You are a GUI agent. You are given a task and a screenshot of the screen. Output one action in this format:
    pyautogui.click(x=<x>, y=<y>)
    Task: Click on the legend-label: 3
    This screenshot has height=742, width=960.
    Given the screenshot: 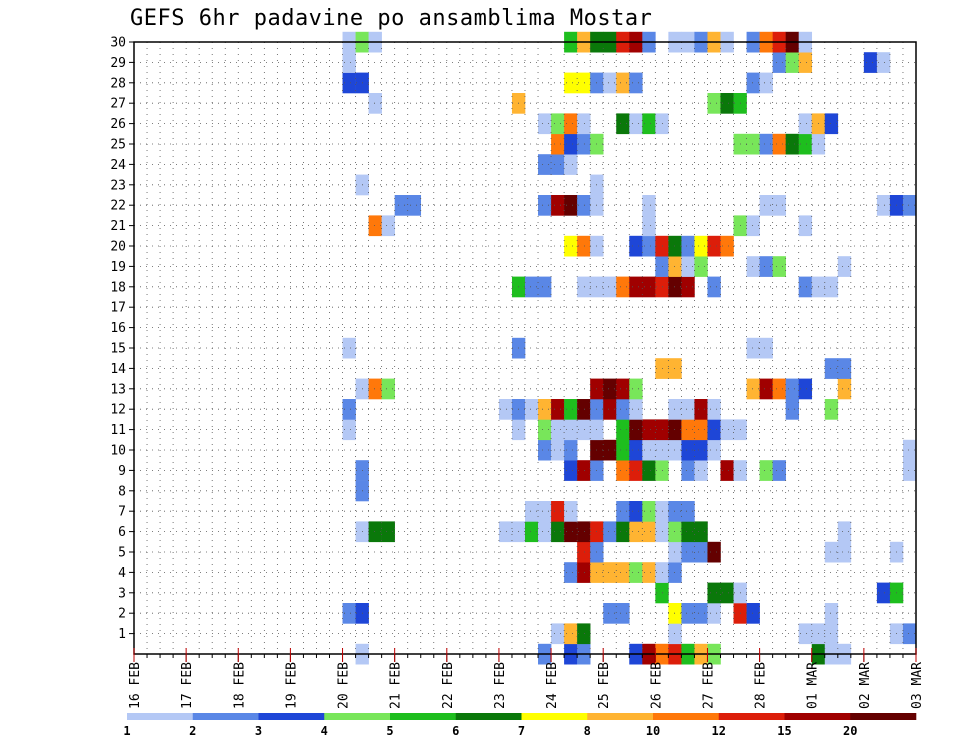 What is the action you would take?
    pyautogui.click(x=258, y=731)
    